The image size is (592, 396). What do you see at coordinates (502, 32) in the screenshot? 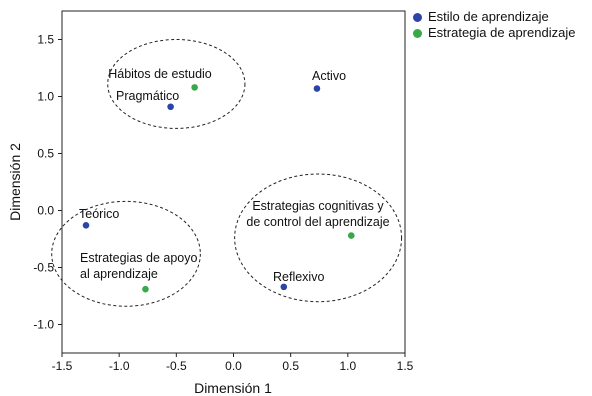
I see `legend-label-estrategia: Estrategia de aprendizaje` at bounding box center [502, 32].